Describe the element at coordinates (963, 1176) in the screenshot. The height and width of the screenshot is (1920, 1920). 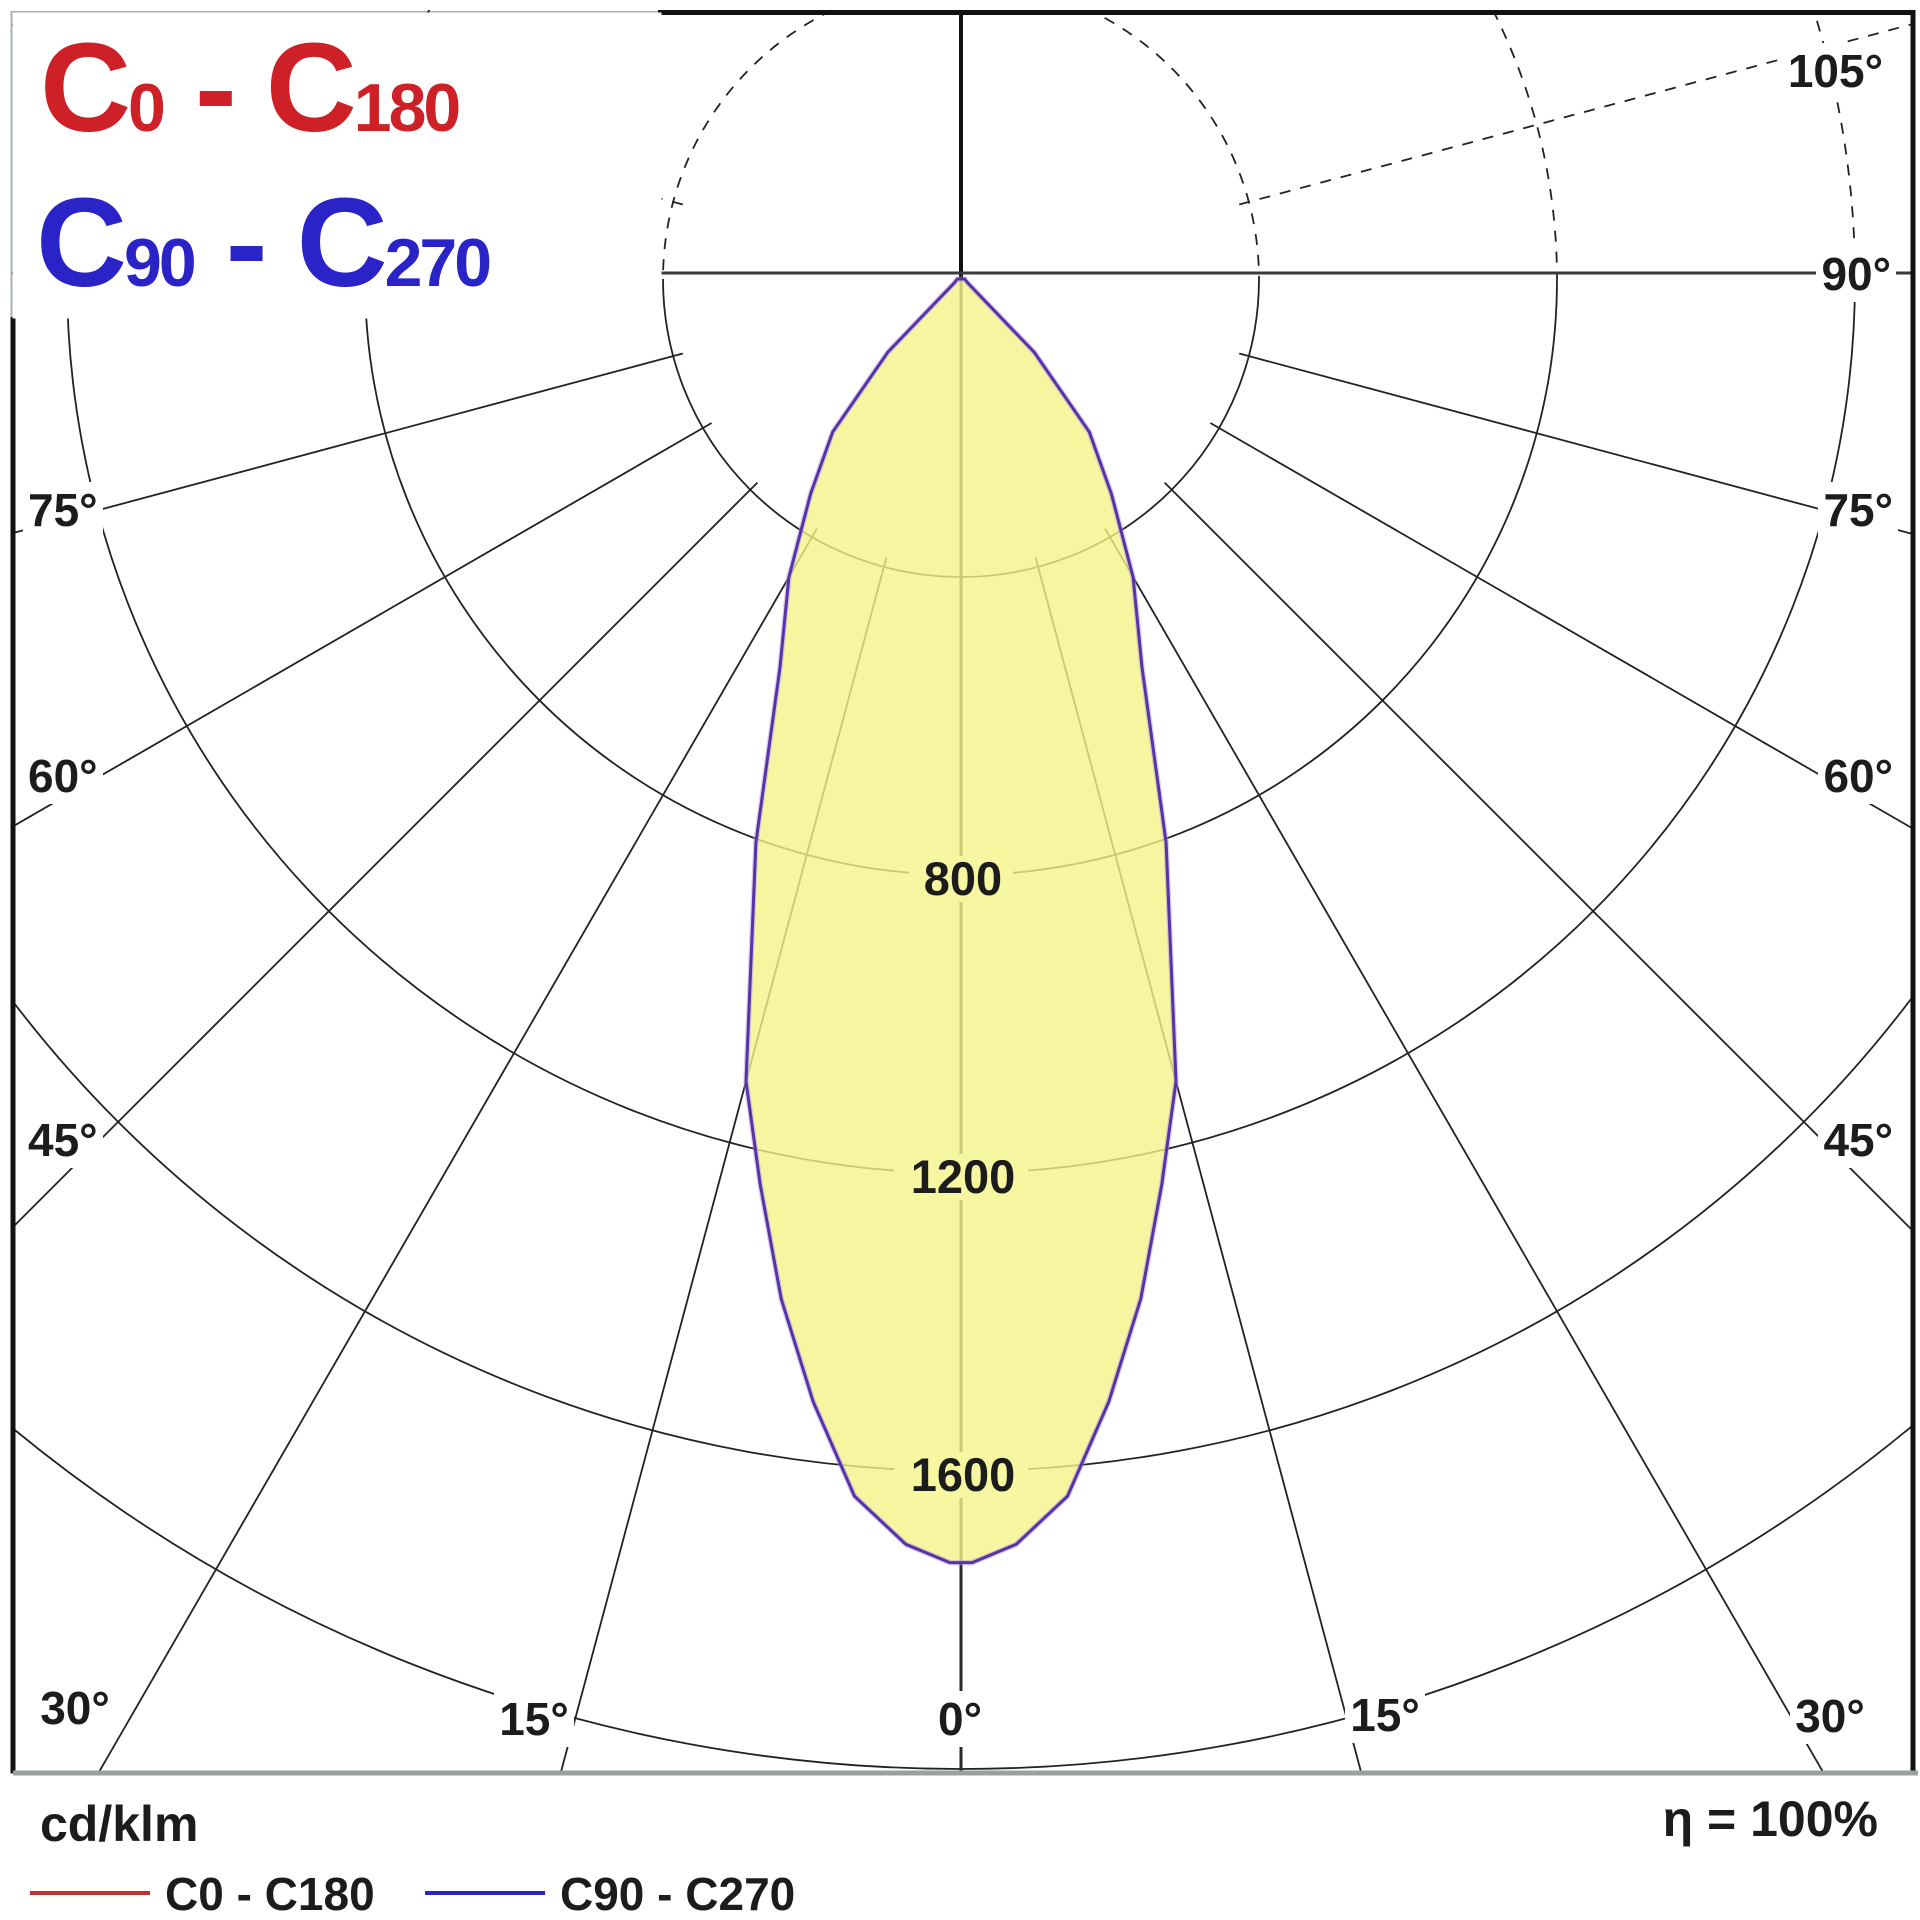
I see `svg-text: 1200` at that location.